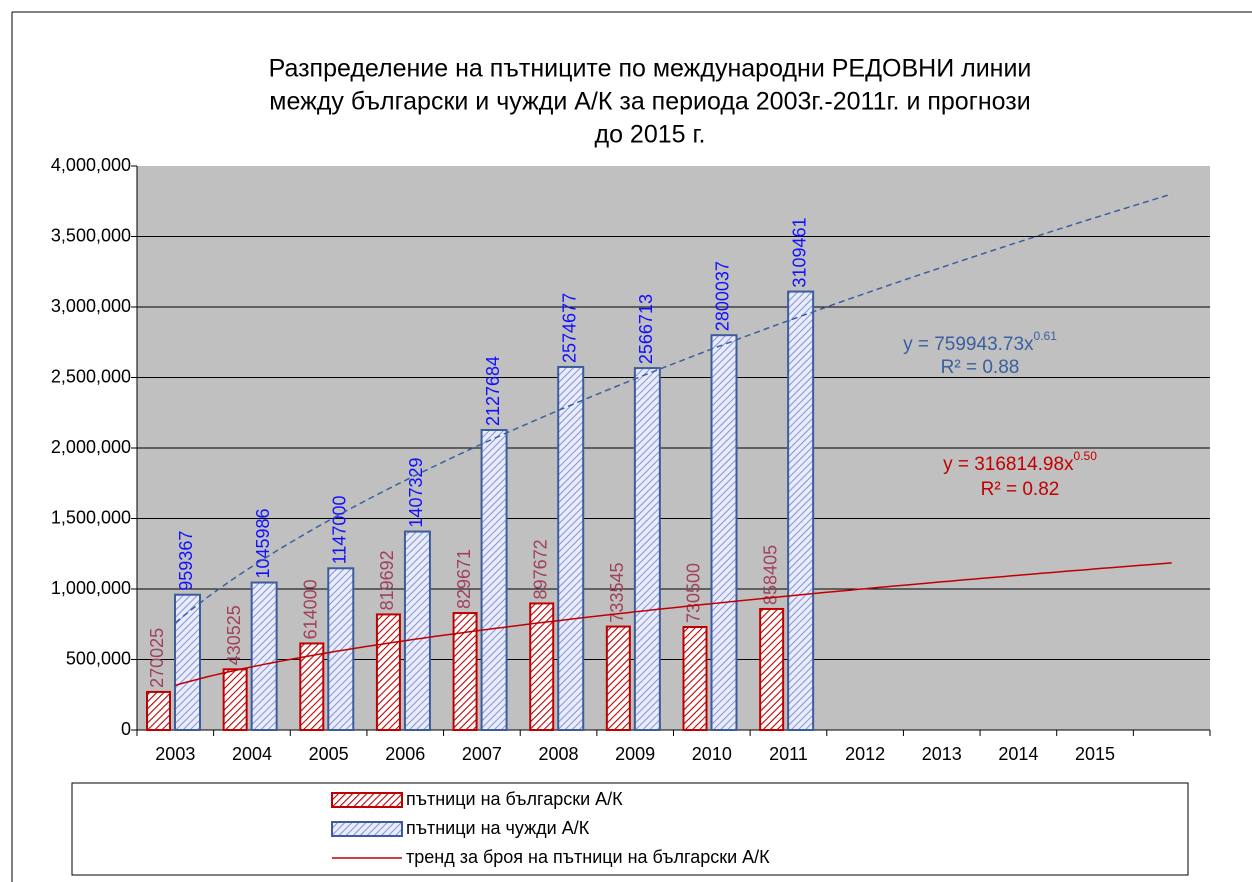 This screenshot has height=882, width=1252. What do you see at coordinates (1008, 464) in the screenshot?
I see `equation-text: y = 316814.98x` at bounding box center [1008, 464].